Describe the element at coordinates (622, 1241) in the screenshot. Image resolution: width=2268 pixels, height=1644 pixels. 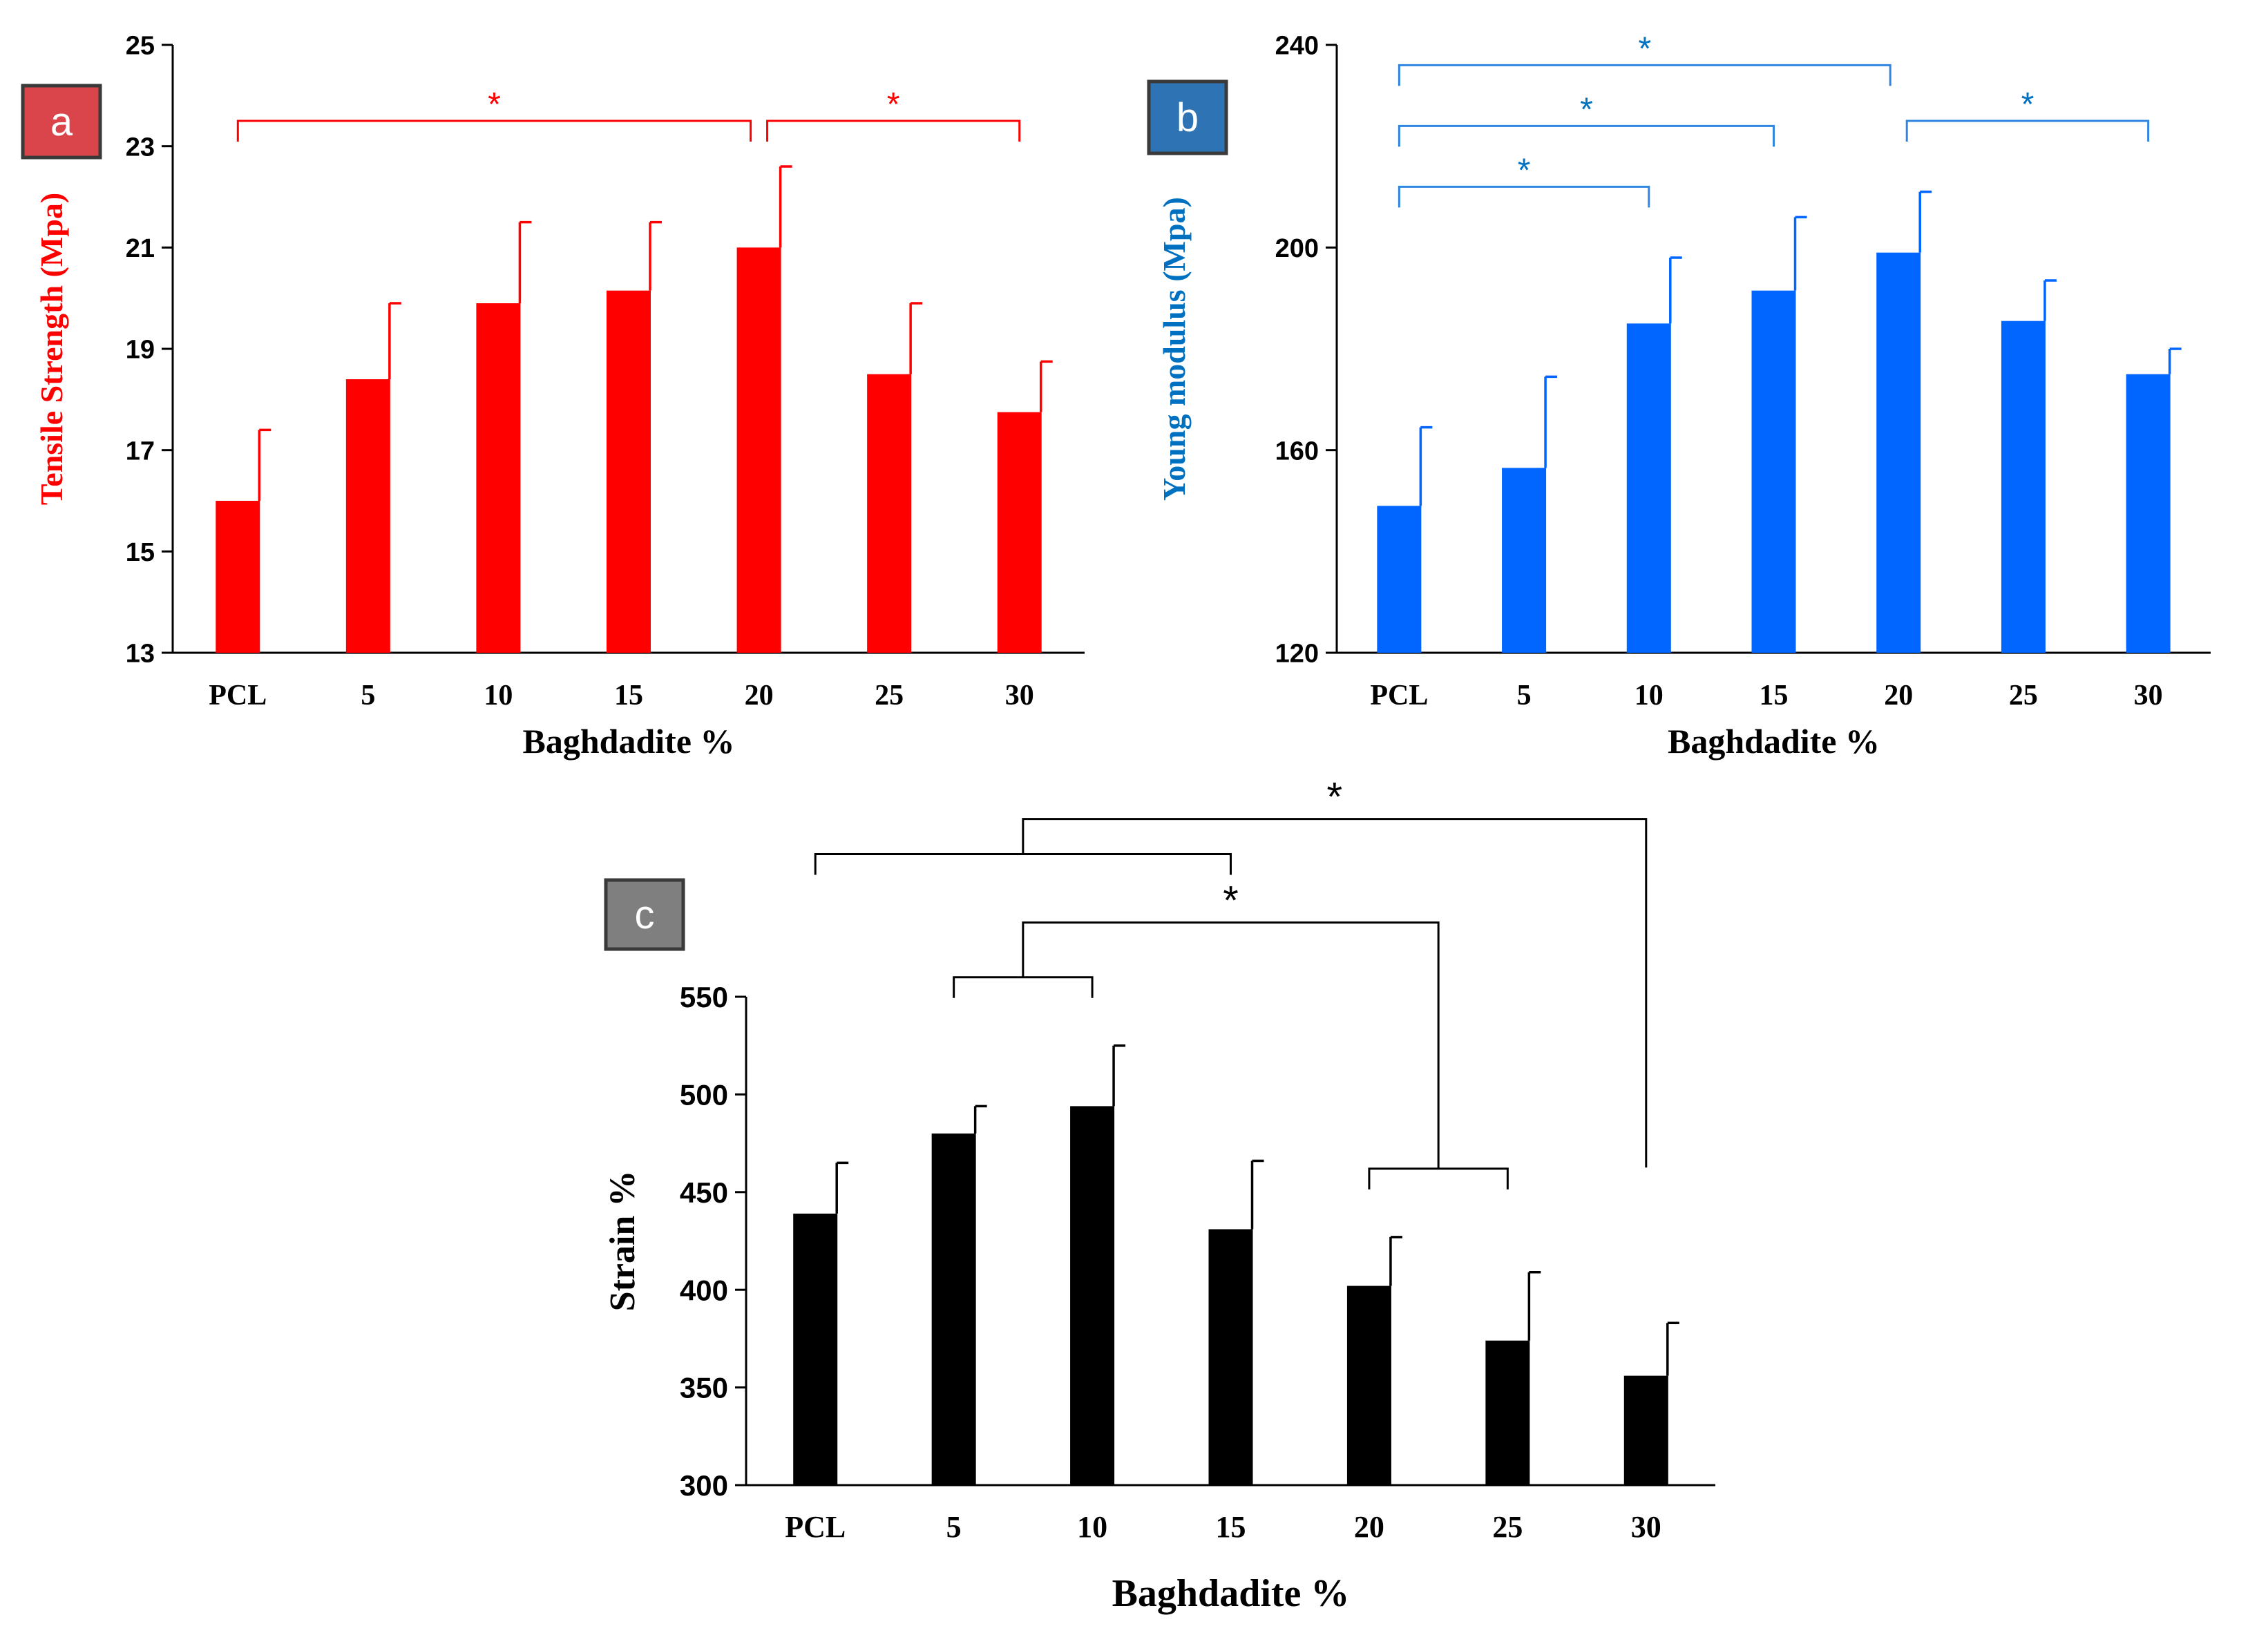
I see `y-axis-label: Strain %` at that location.